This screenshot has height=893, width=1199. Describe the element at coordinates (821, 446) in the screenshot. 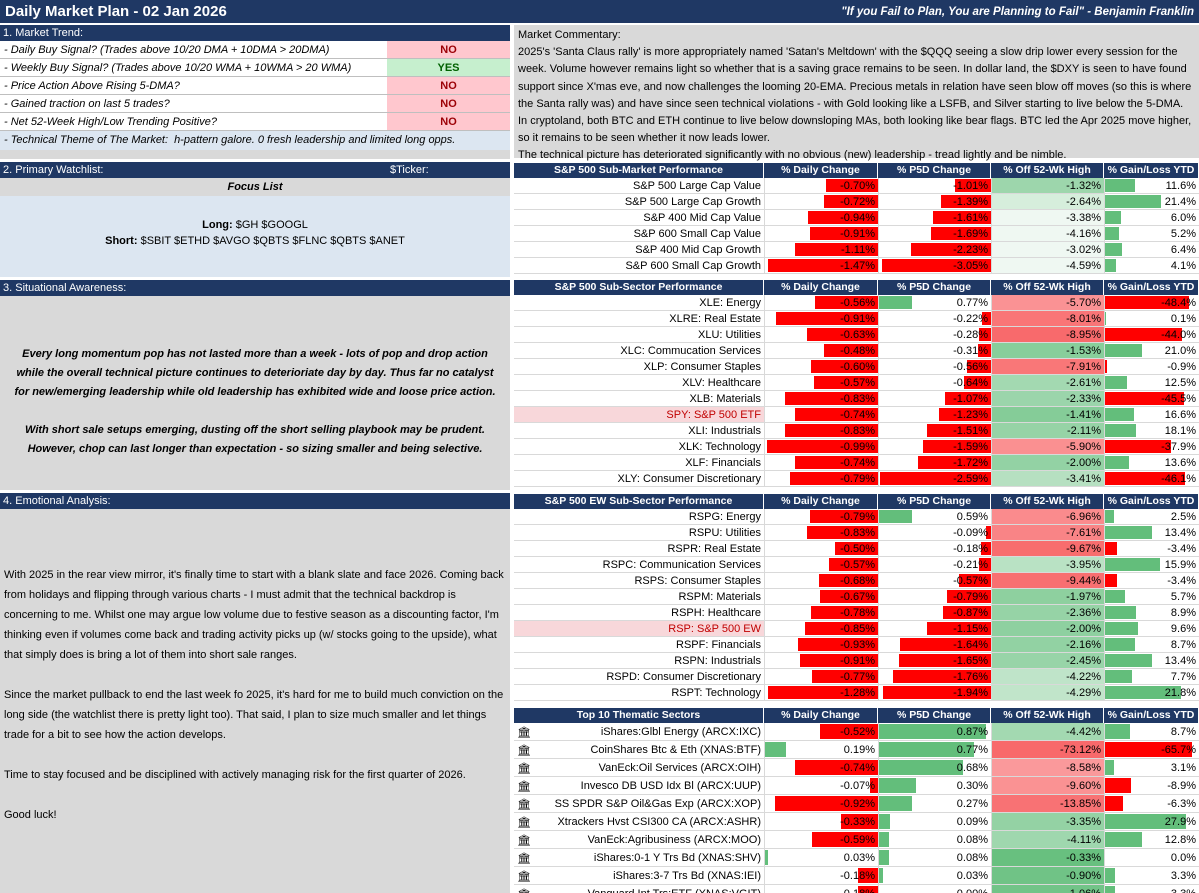

I see `value-cell: -0.99%` at that location.